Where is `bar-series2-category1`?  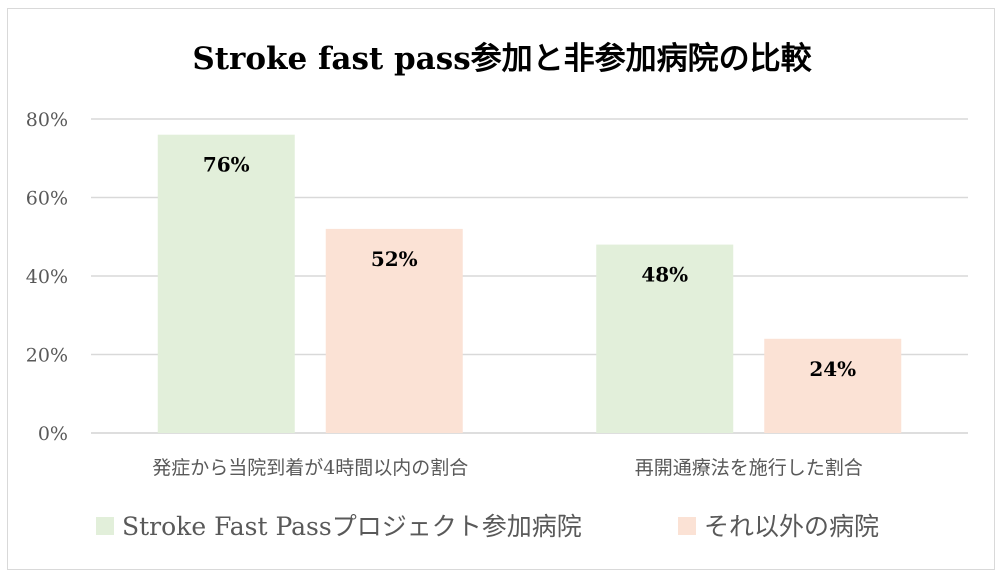
bar-series2-category1 is located at coordinates (394, 330).